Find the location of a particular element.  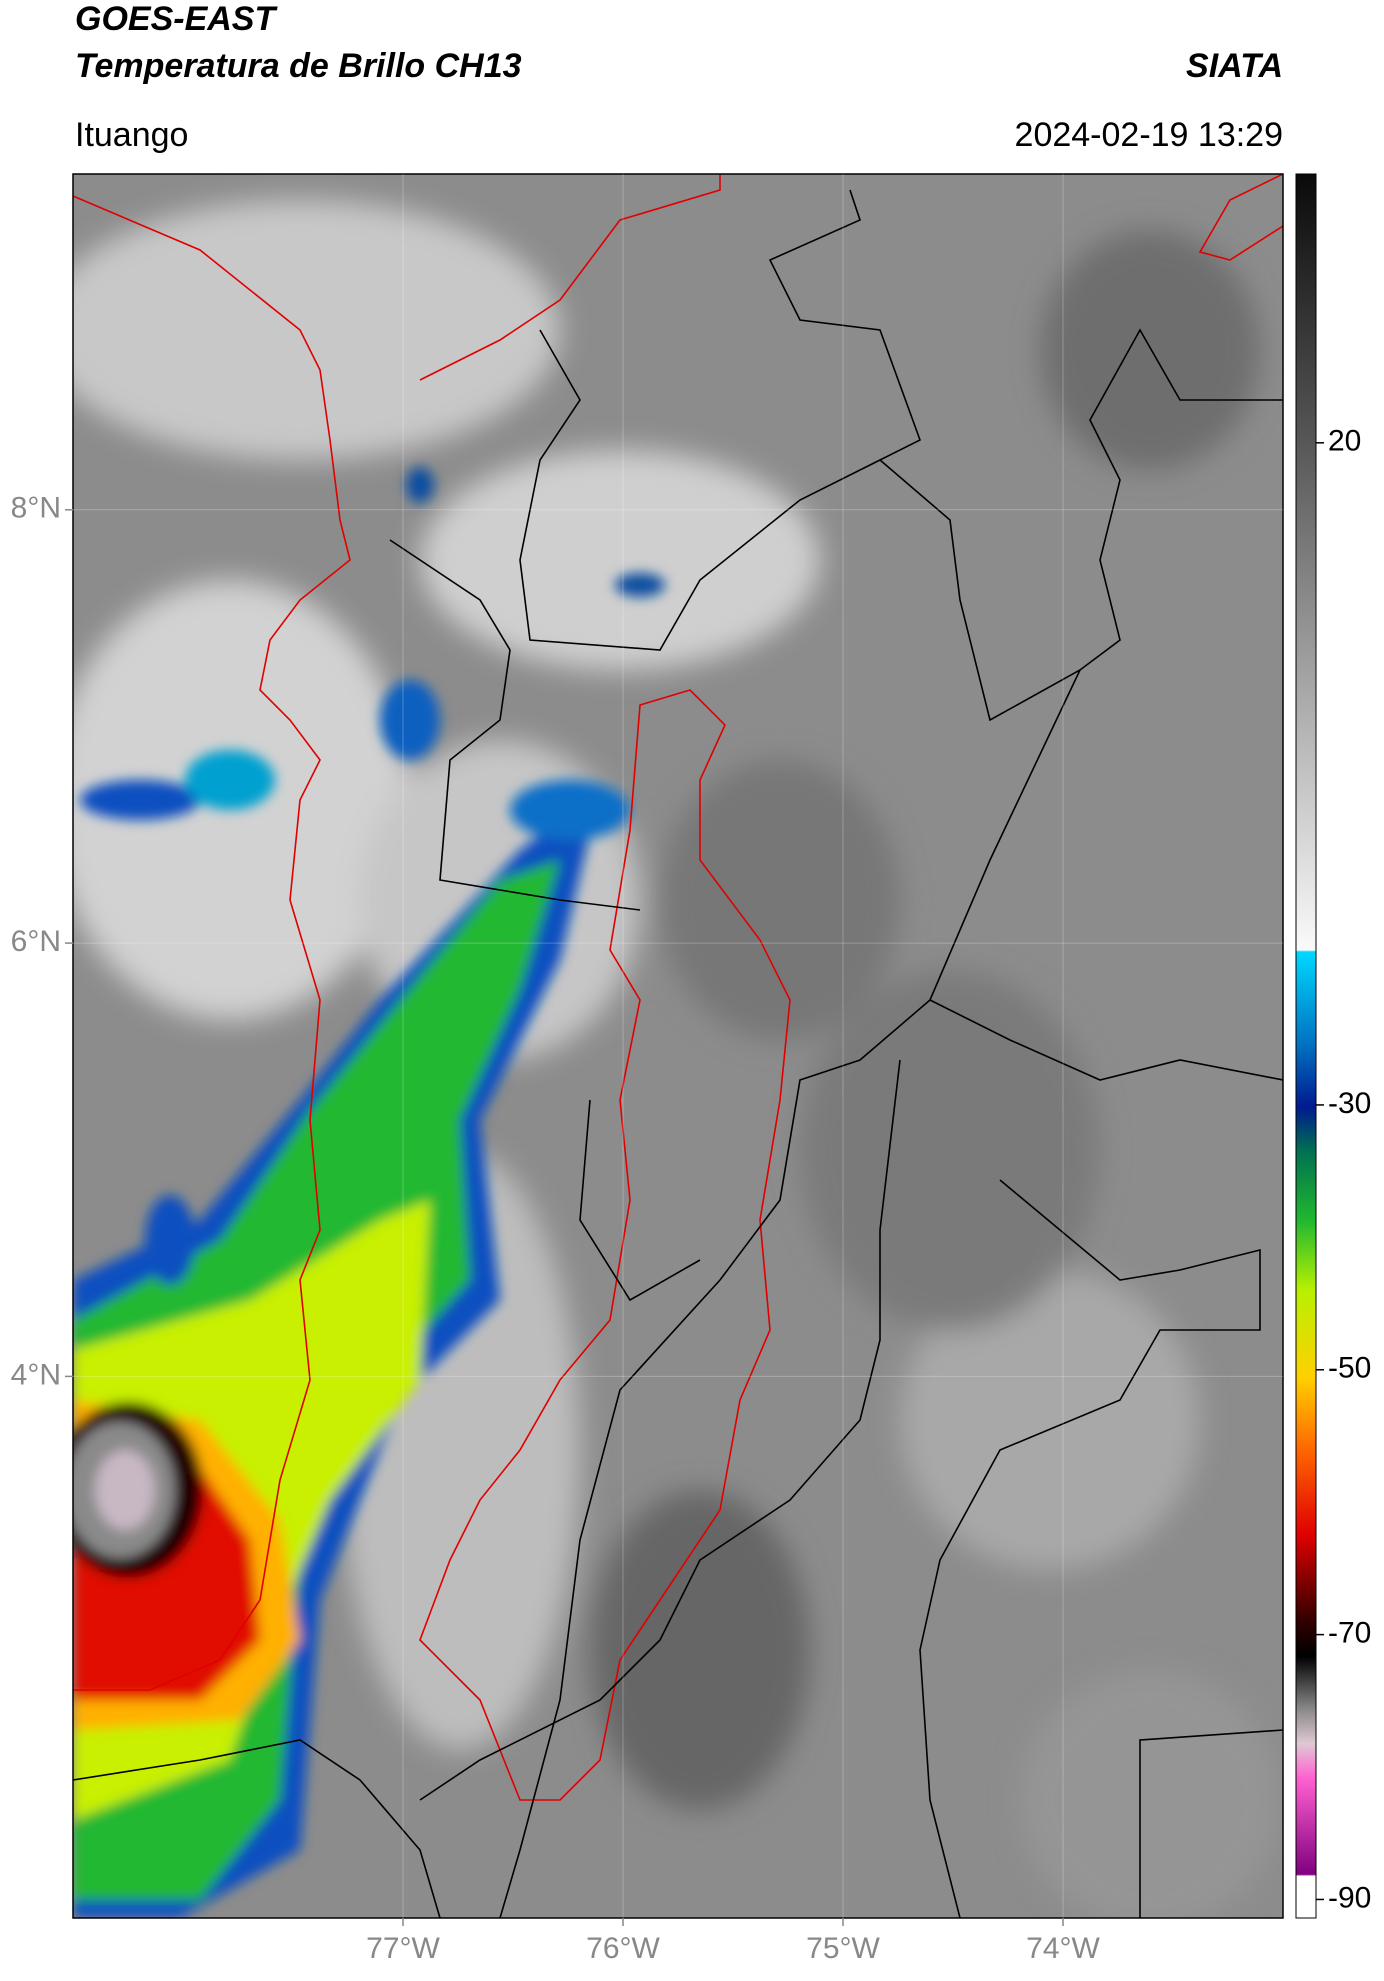

colorbar-tick-label: -90 is located at coordinates (1349, 1897).